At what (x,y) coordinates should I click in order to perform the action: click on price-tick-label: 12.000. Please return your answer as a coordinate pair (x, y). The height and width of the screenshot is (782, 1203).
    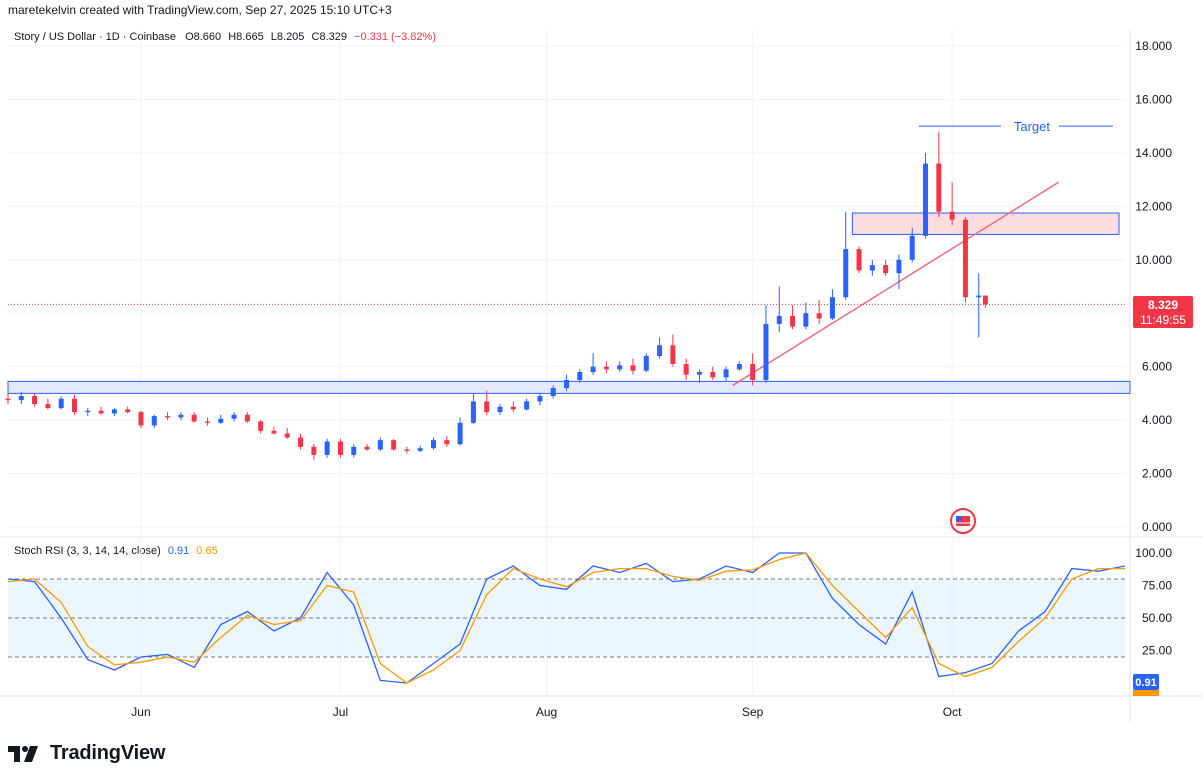
    Looking at the image, I should click on (1153, 206).